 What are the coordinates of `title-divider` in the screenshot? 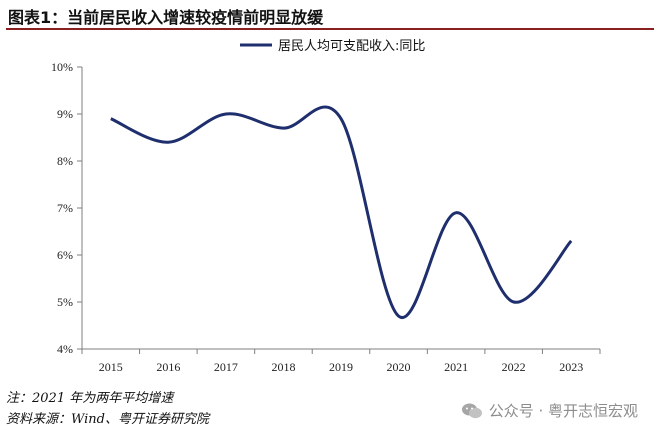 It's located at (330, 29).